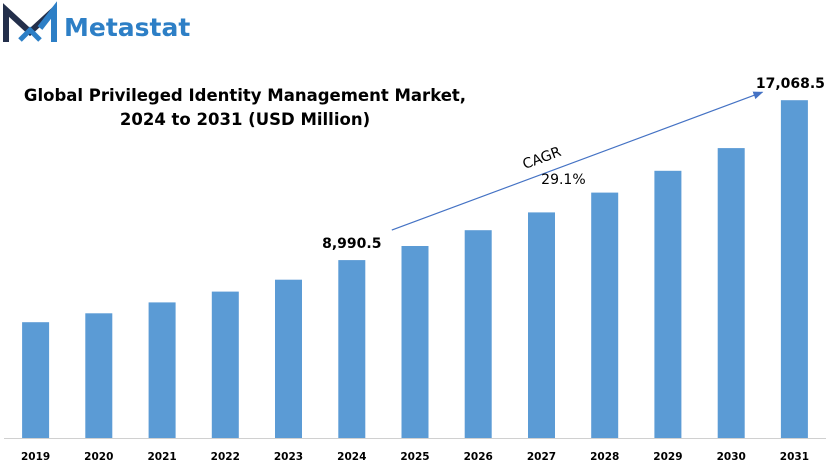 This screenshot has width=828, height=466. I want to click on x-tick-label: 2023, so click(288, 457).